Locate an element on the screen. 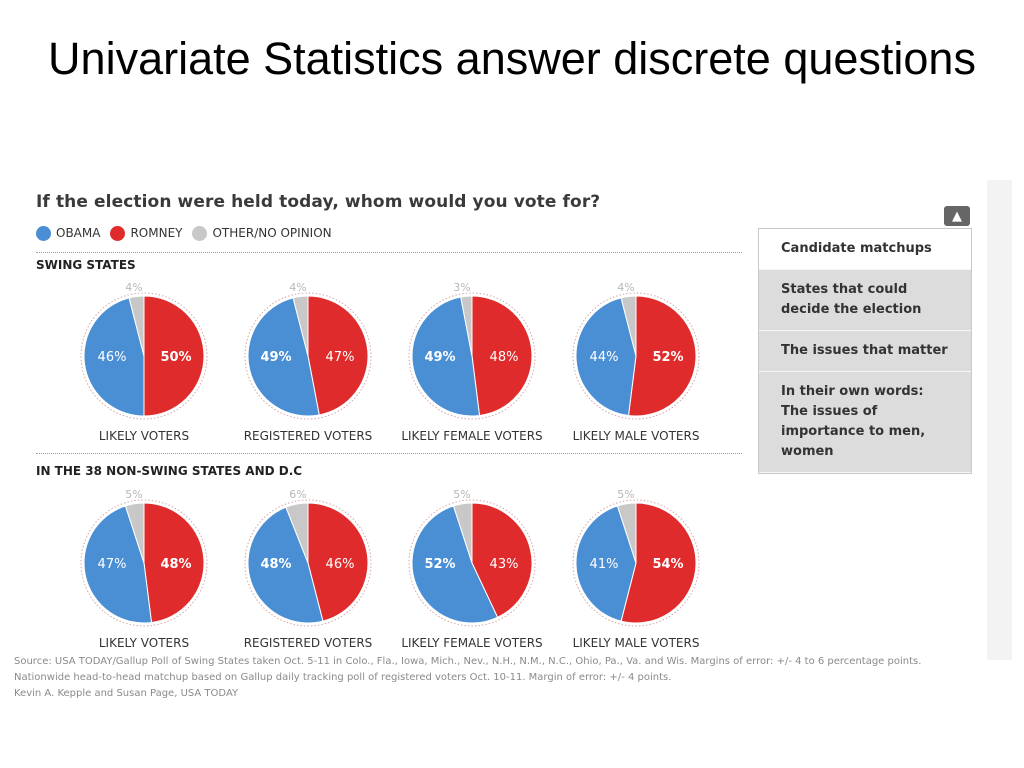 The image size is (1024, 768). pie-label-romney: 43% is located at coordinates (504, 564).